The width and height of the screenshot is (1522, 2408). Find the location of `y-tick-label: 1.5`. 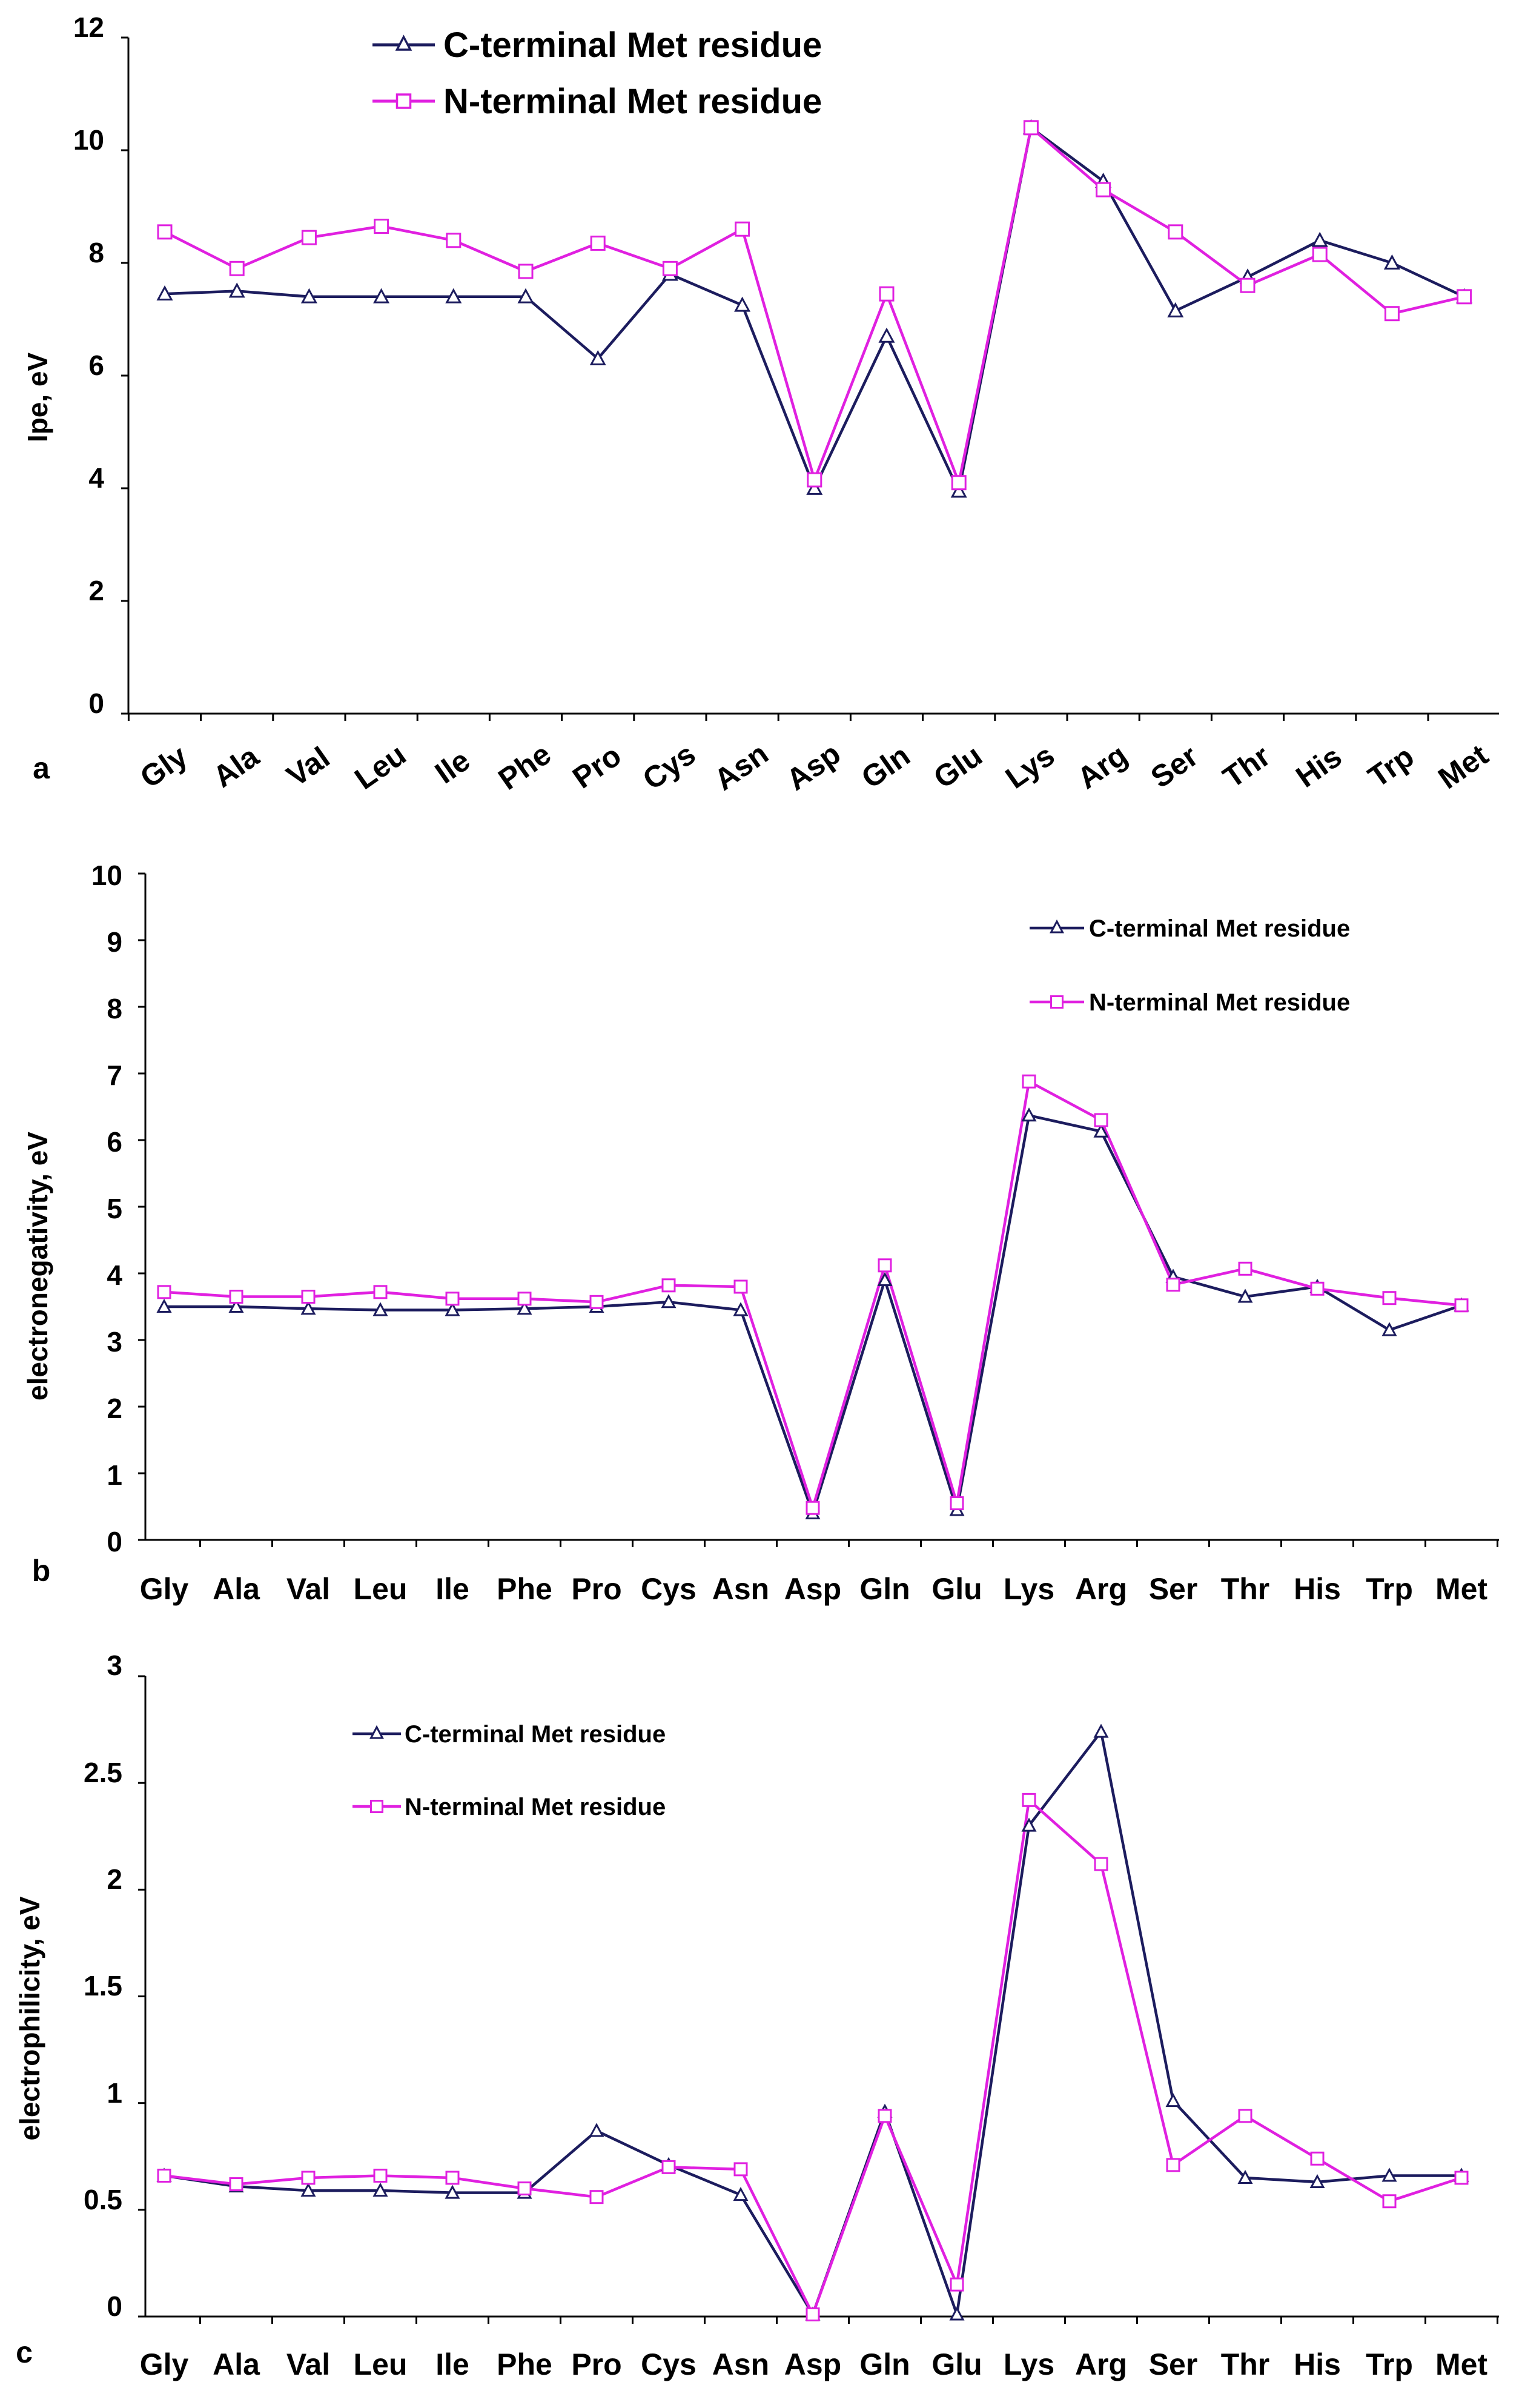

y-tick-label: 1.5 is located at coordinates (103, 1986).